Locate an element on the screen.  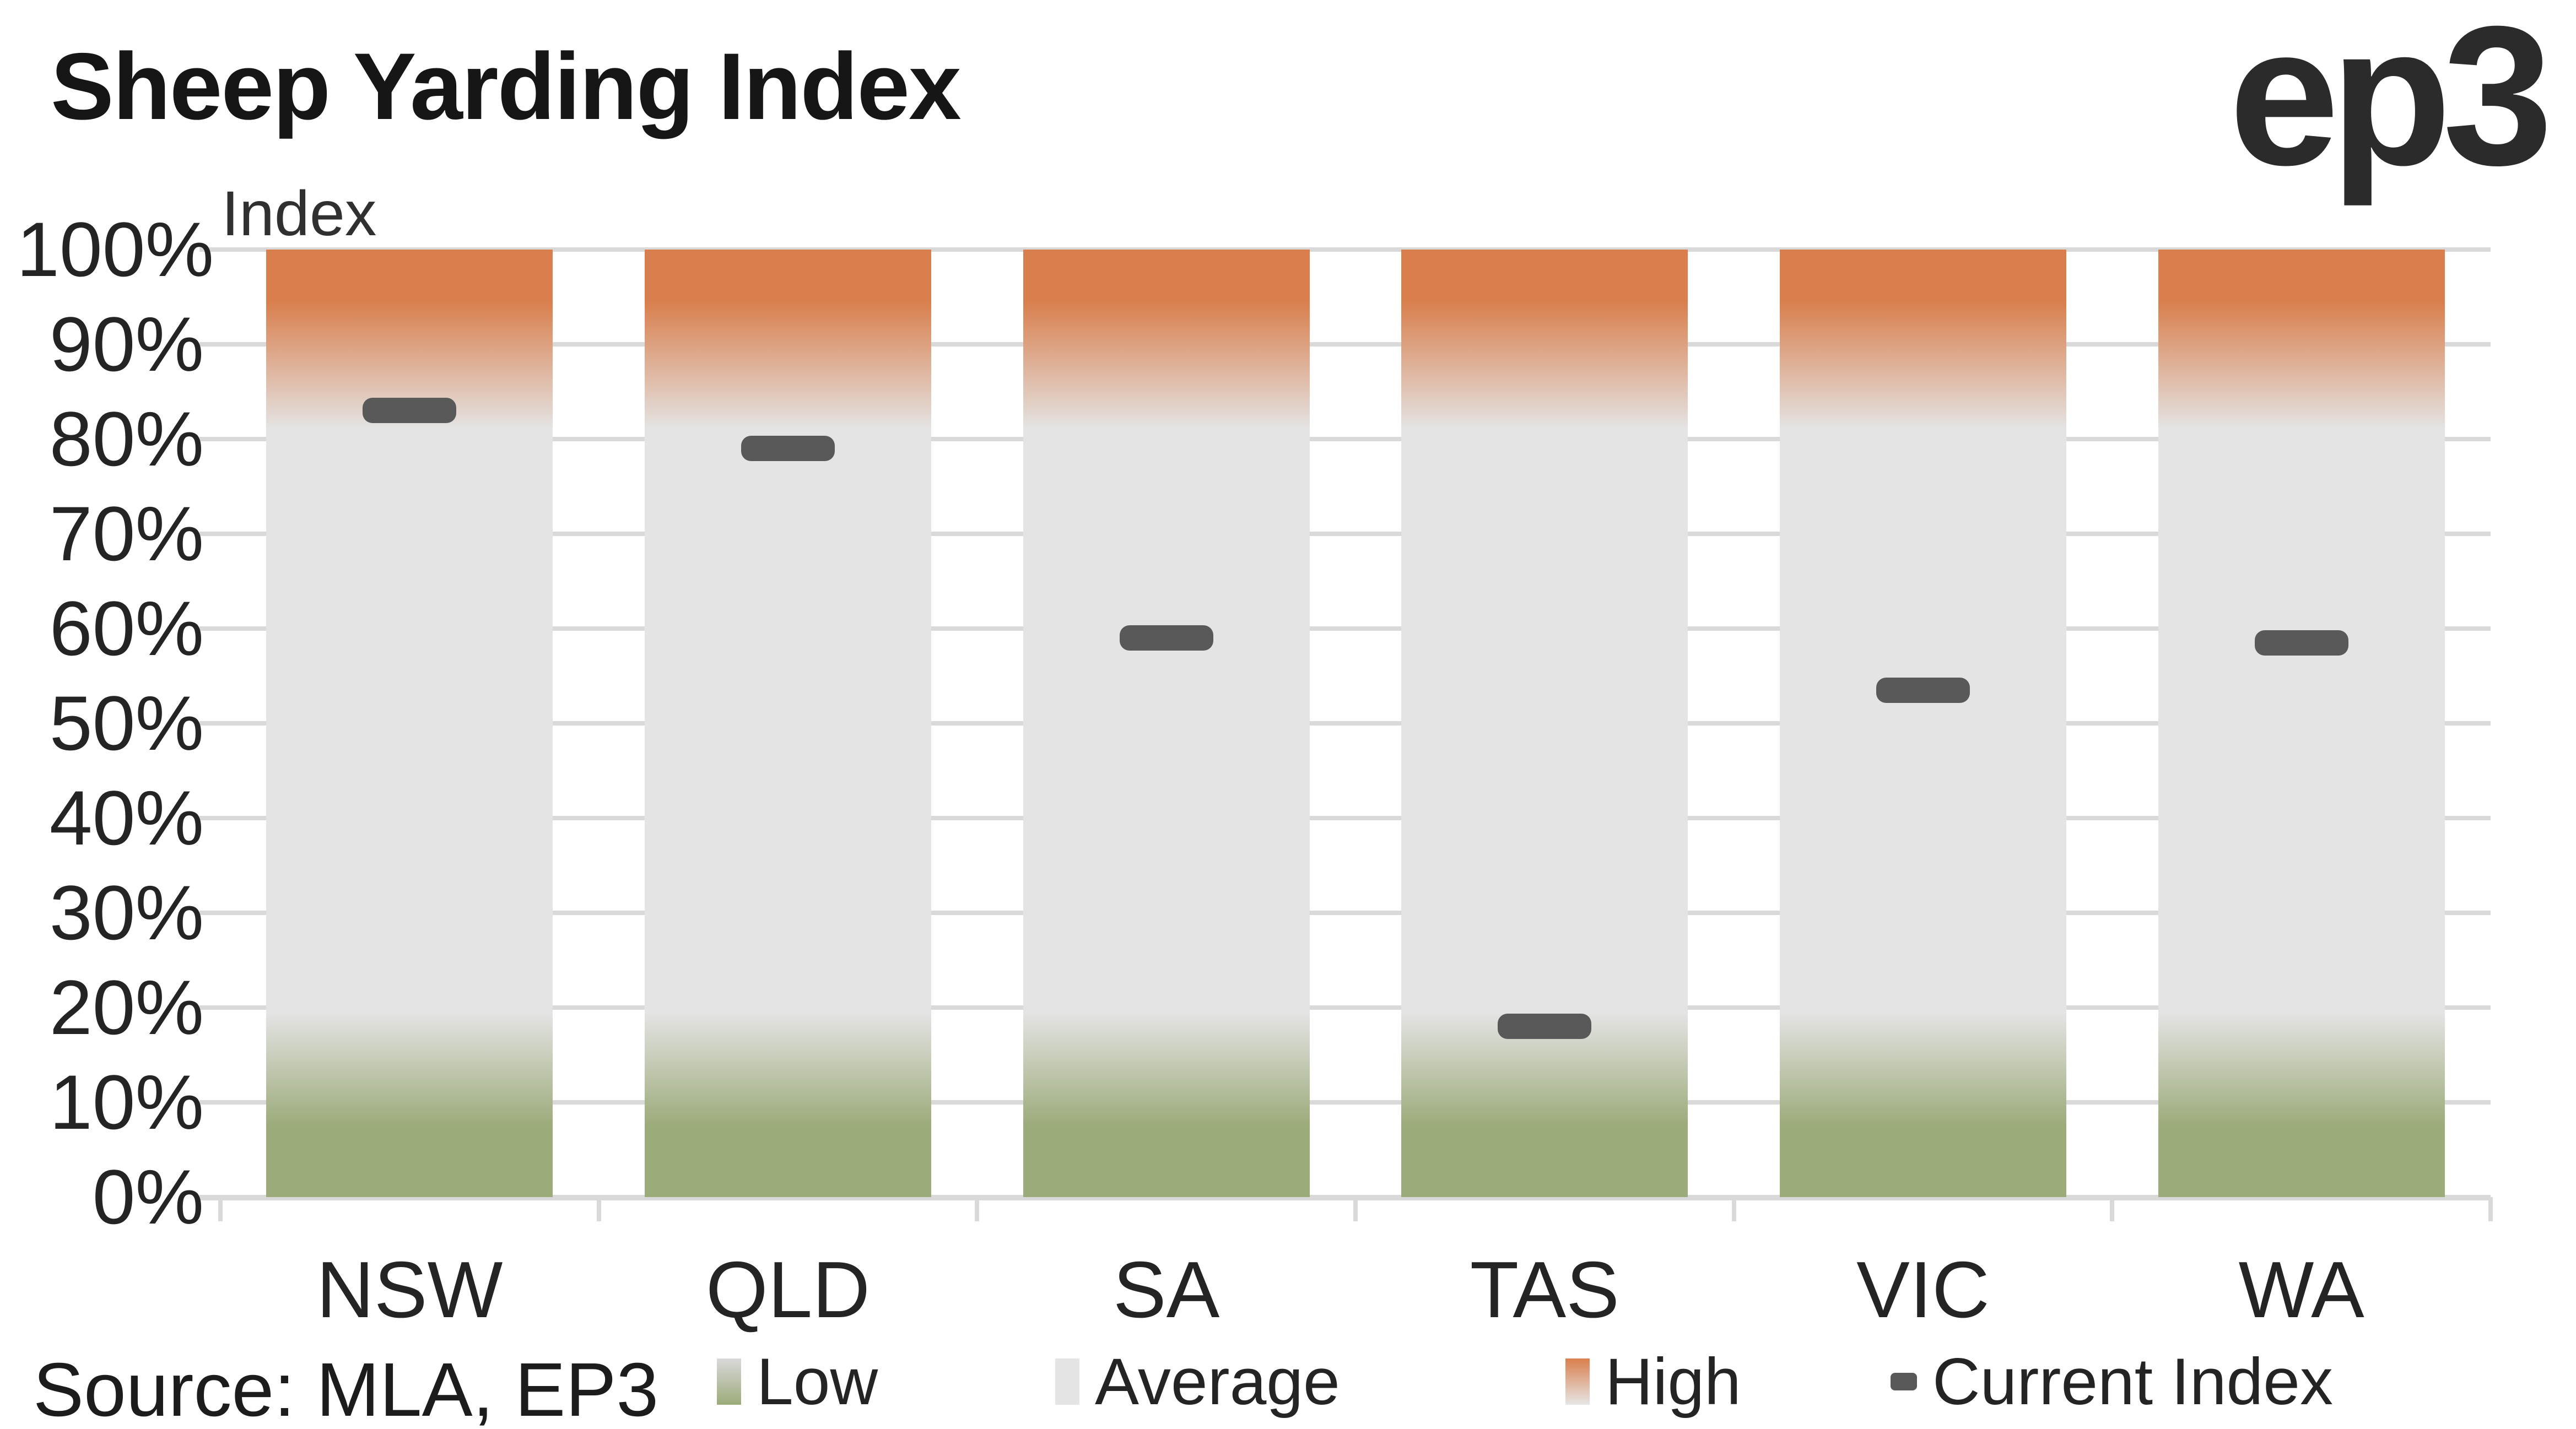
legend-item-average: Average is located at coordinates (1197, 1382).